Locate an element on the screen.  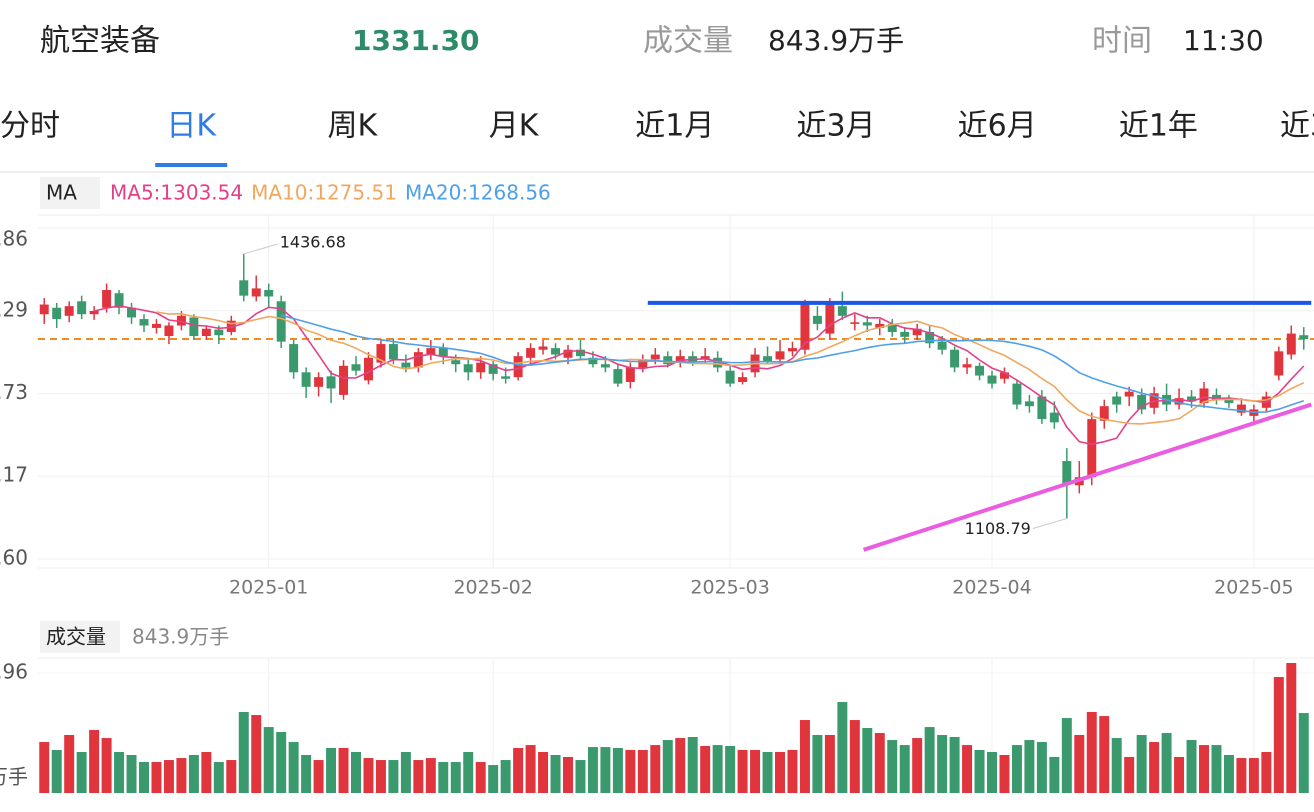
tab: 日K is located at coordinates (191, 126).